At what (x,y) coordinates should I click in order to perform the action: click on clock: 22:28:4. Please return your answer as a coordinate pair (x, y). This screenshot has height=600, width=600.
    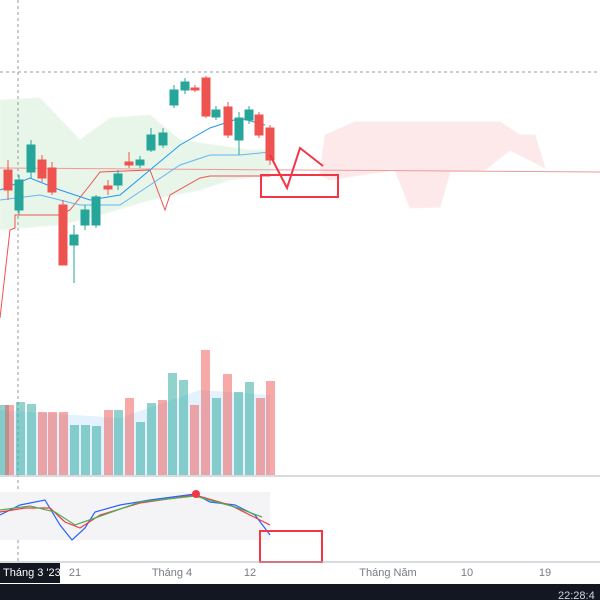
    Looking at the image, I should click on (576, 595).